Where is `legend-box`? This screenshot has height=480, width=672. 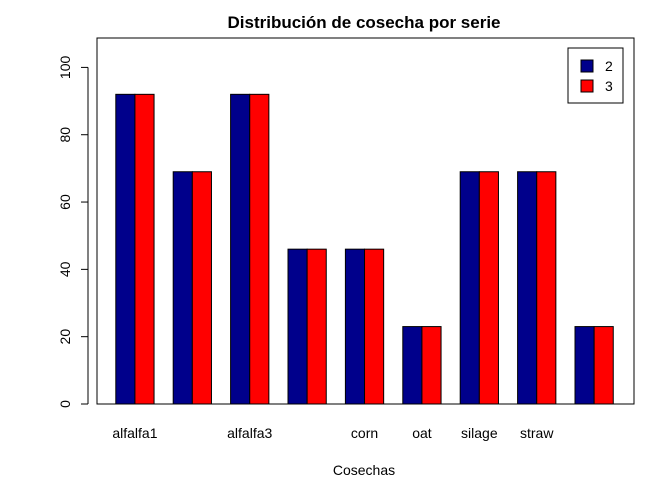
legend-box is located at coordinates (595, 75).